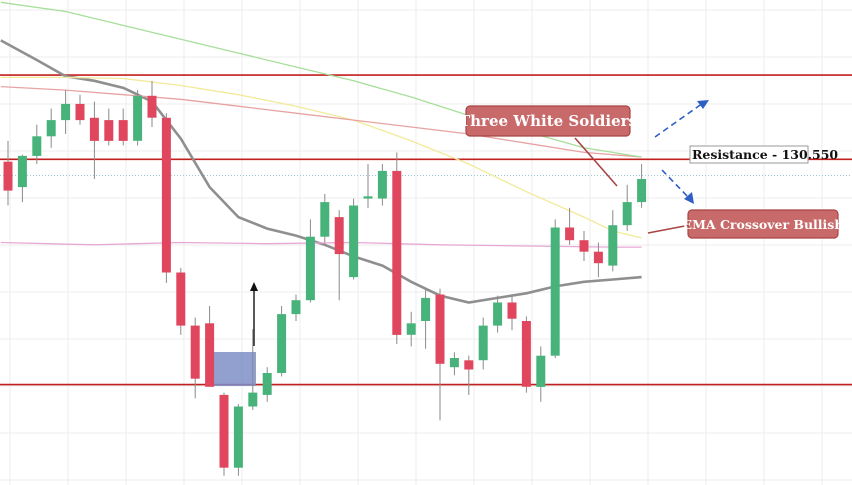 The image size is (852, 485). Describe the element at coordinates (676, 184) in the screenshot. I see `dashed-arrow-down` at that location.